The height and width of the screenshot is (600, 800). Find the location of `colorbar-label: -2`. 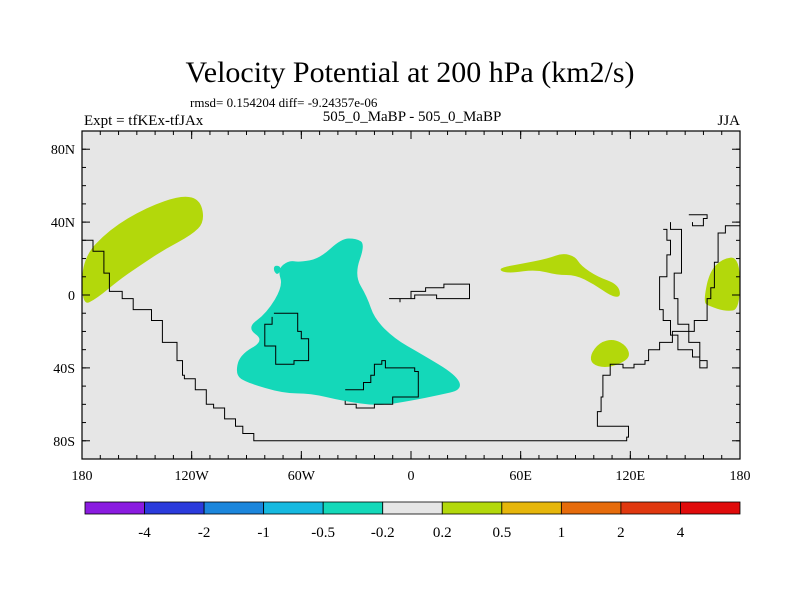

colorbar-label: -2 is located at coordinates (204, 533).